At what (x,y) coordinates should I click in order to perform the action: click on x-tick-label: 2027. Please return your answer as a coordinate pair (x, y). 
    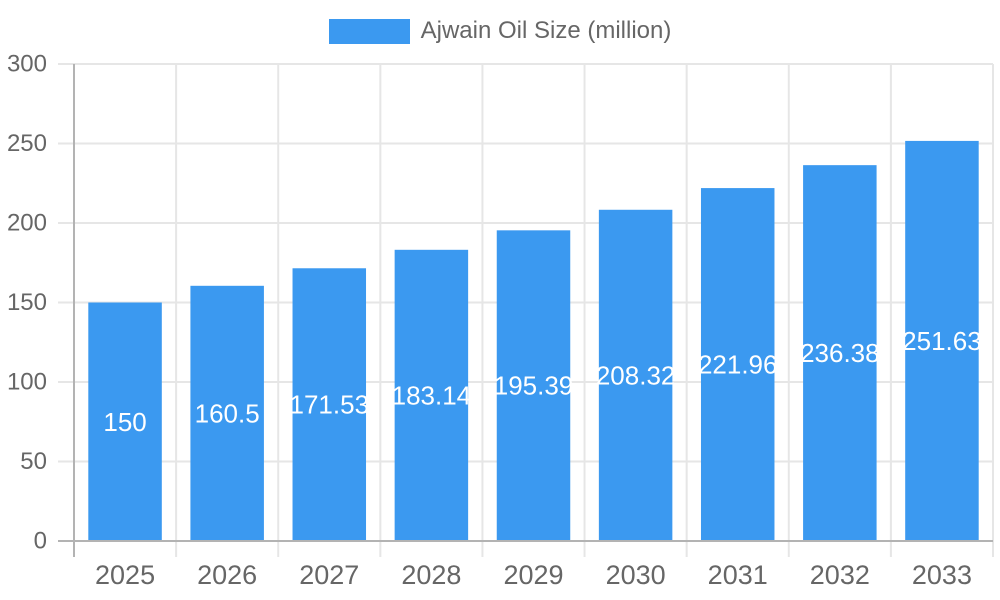
    Looking at the image, I should click on (329, 575).